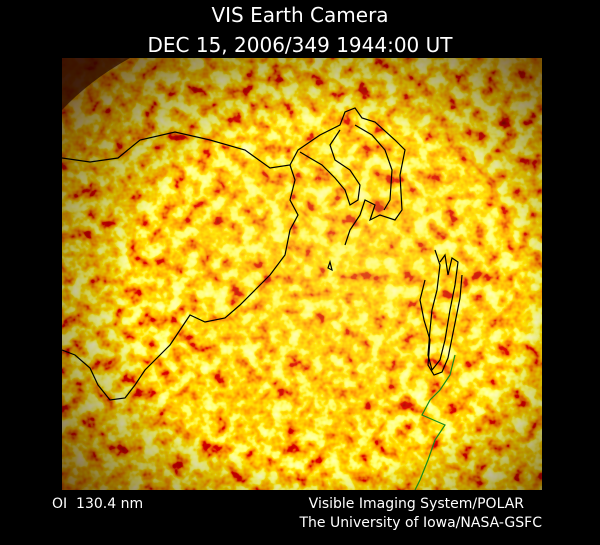  I want to click on timestamp: DEC 15, 2006/349 1944:00 UT, so click(301, 45).